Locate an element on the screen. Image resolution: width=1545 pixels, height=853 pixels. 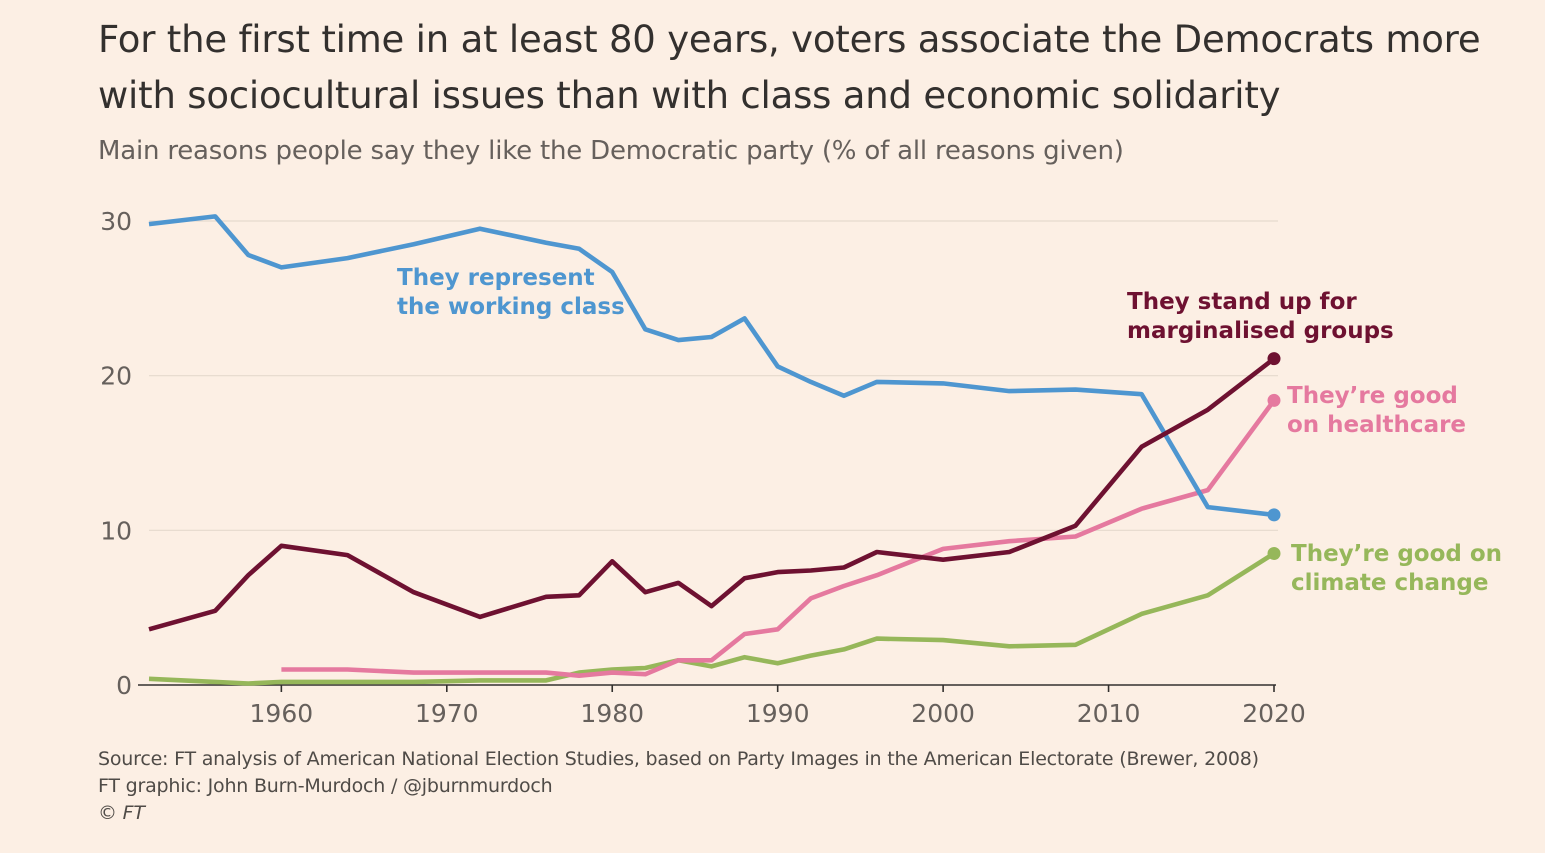
series-label-they-represent-the-working-class: They represent is located at coordinates (496, 278).